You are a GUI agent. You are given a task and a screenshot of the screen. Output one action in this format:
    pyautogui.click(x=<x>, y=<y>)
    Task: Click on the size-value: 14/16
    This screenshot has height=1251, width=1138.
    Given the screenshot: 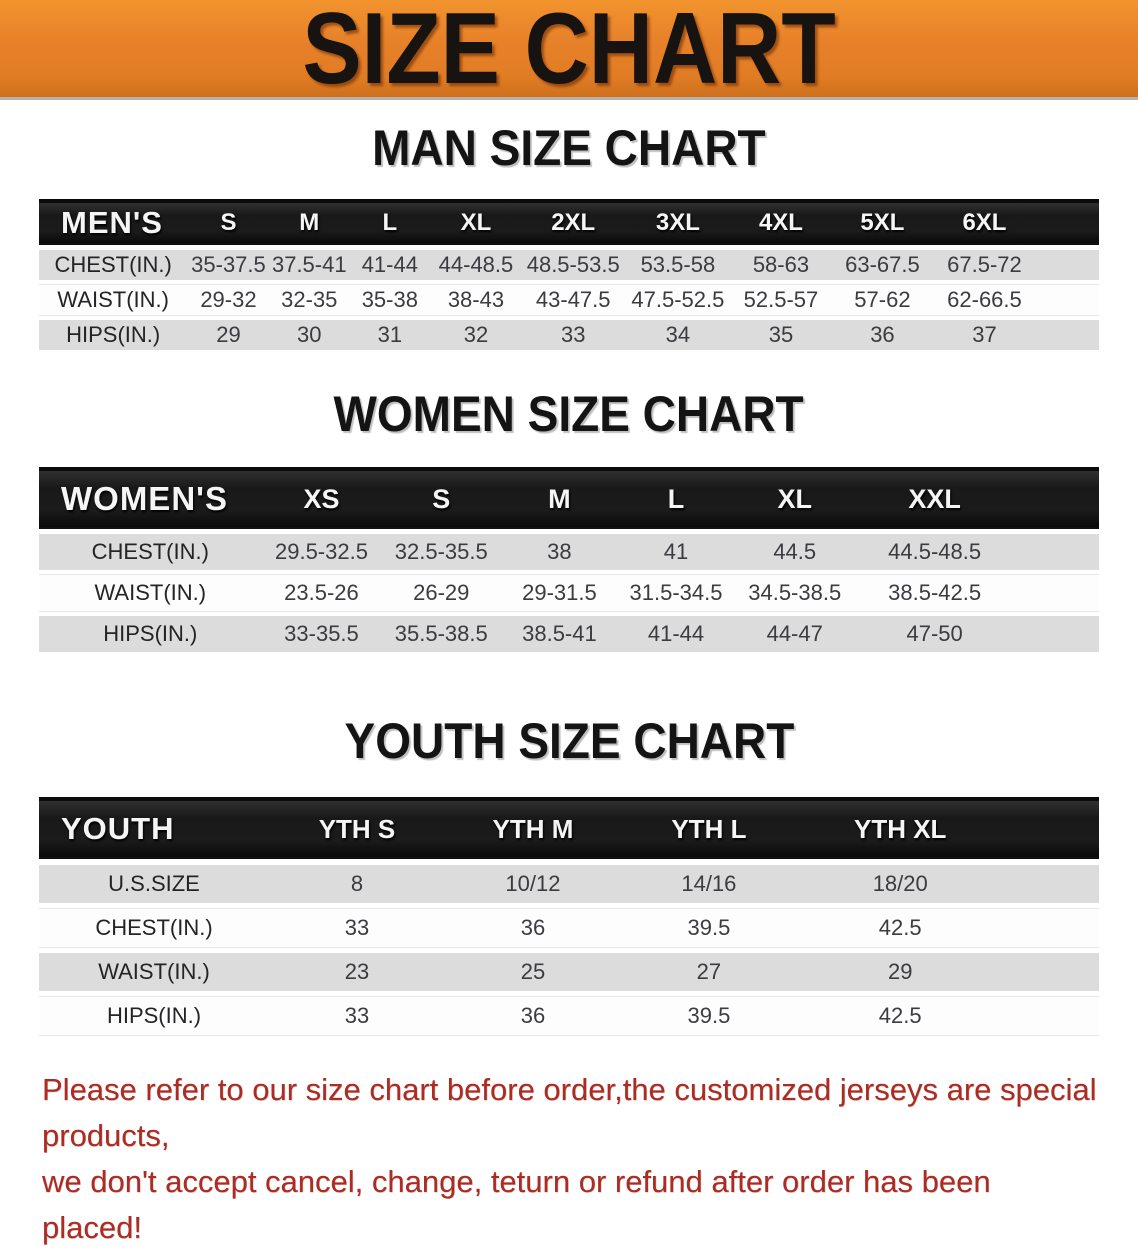 What is the action you would take?
    pyautogui.click(x=708, y=884)
    